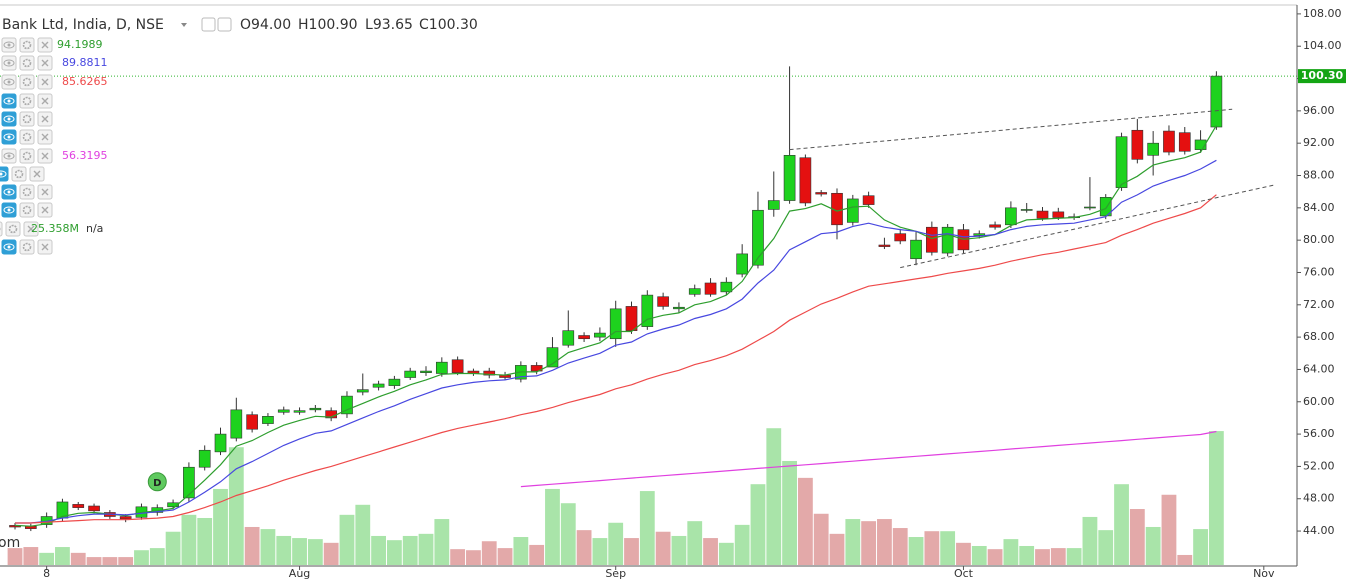 This screenshot has height=582, width=1350. Describe the element at coordinates (299, 573) in the screenshot. I see `x-tick-label: Aug` at that location.